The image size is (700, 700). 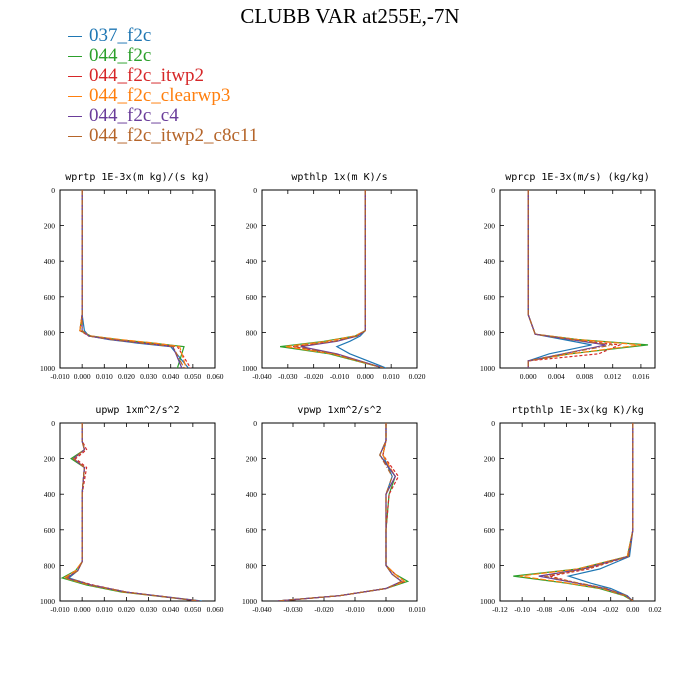 I want to click on x-tick-label: 0.060, so click(x=215, y=609).